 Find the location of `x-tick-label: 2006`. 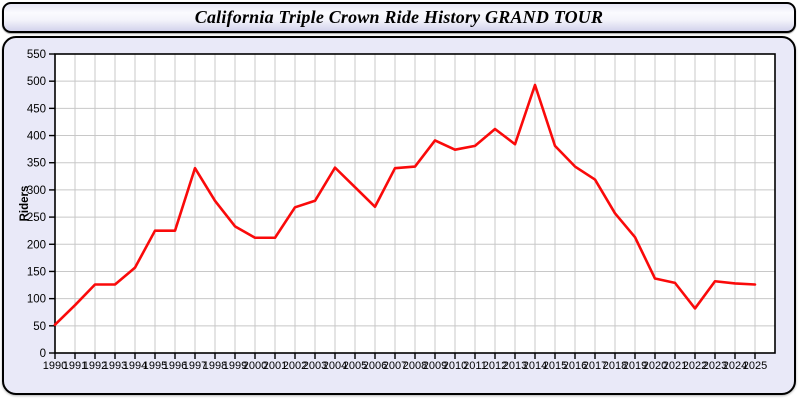

x-tick-label: 2006 is located at coordinates (375, 366).